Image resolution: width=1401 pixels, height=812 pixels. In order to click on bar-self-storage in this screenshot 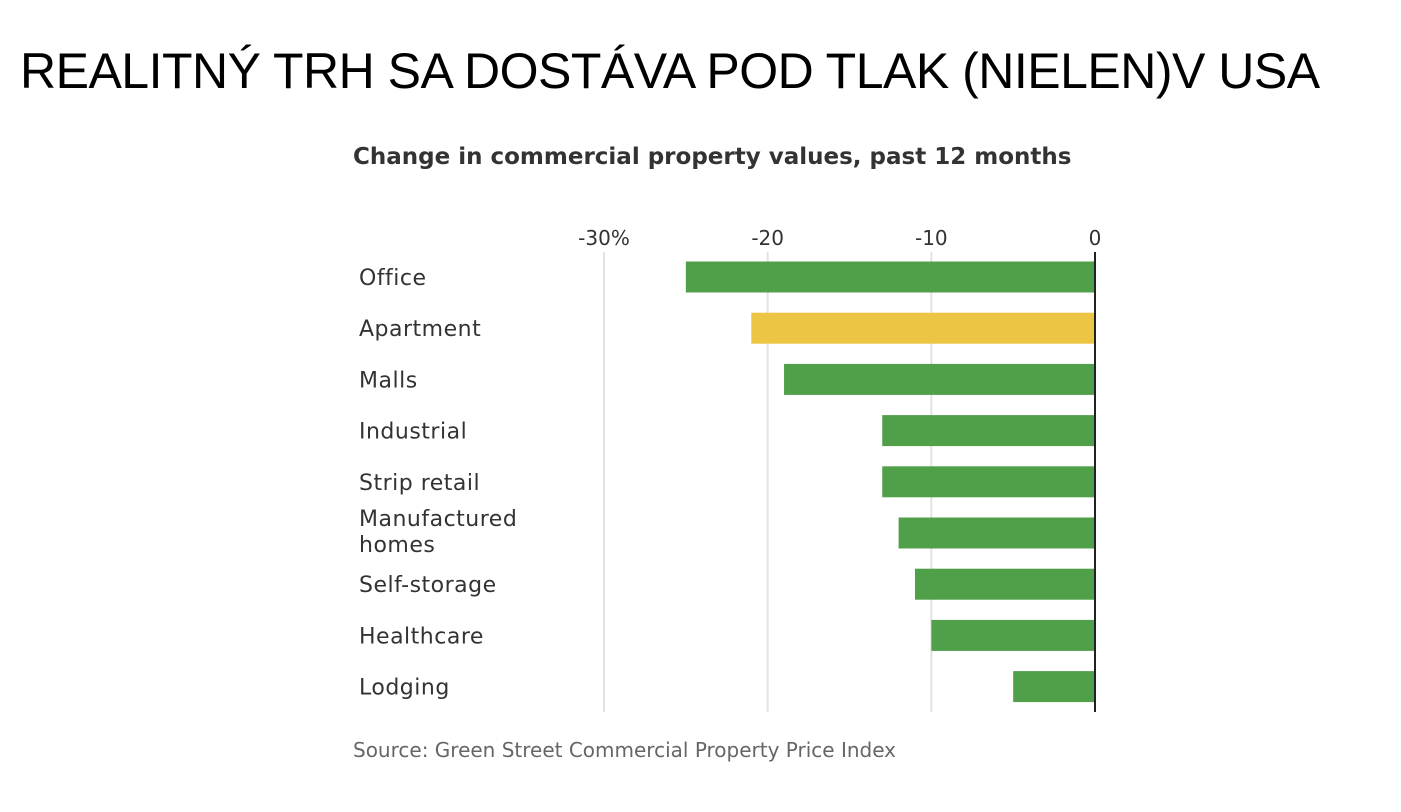, I will do `click(1004, 584)`.